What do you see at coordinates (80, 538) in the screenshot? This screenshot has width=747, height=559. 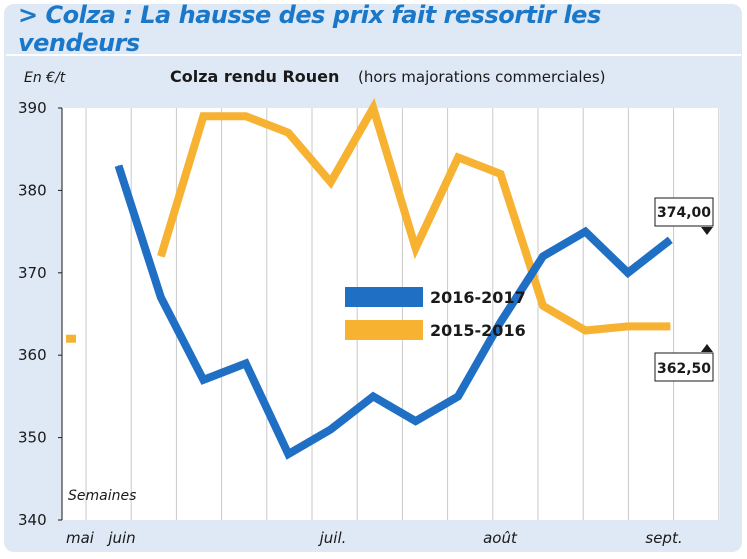 I see `x-tick-label: mai` at bounding box center [80, 538].